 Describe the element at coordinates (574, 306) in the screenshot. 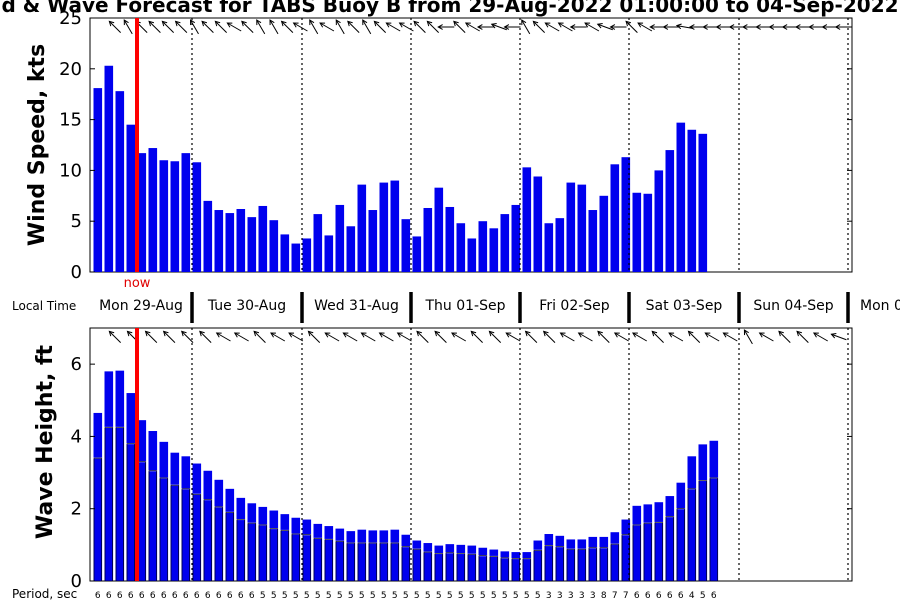

I see `day-label: Fri 02-Sep` at that location.